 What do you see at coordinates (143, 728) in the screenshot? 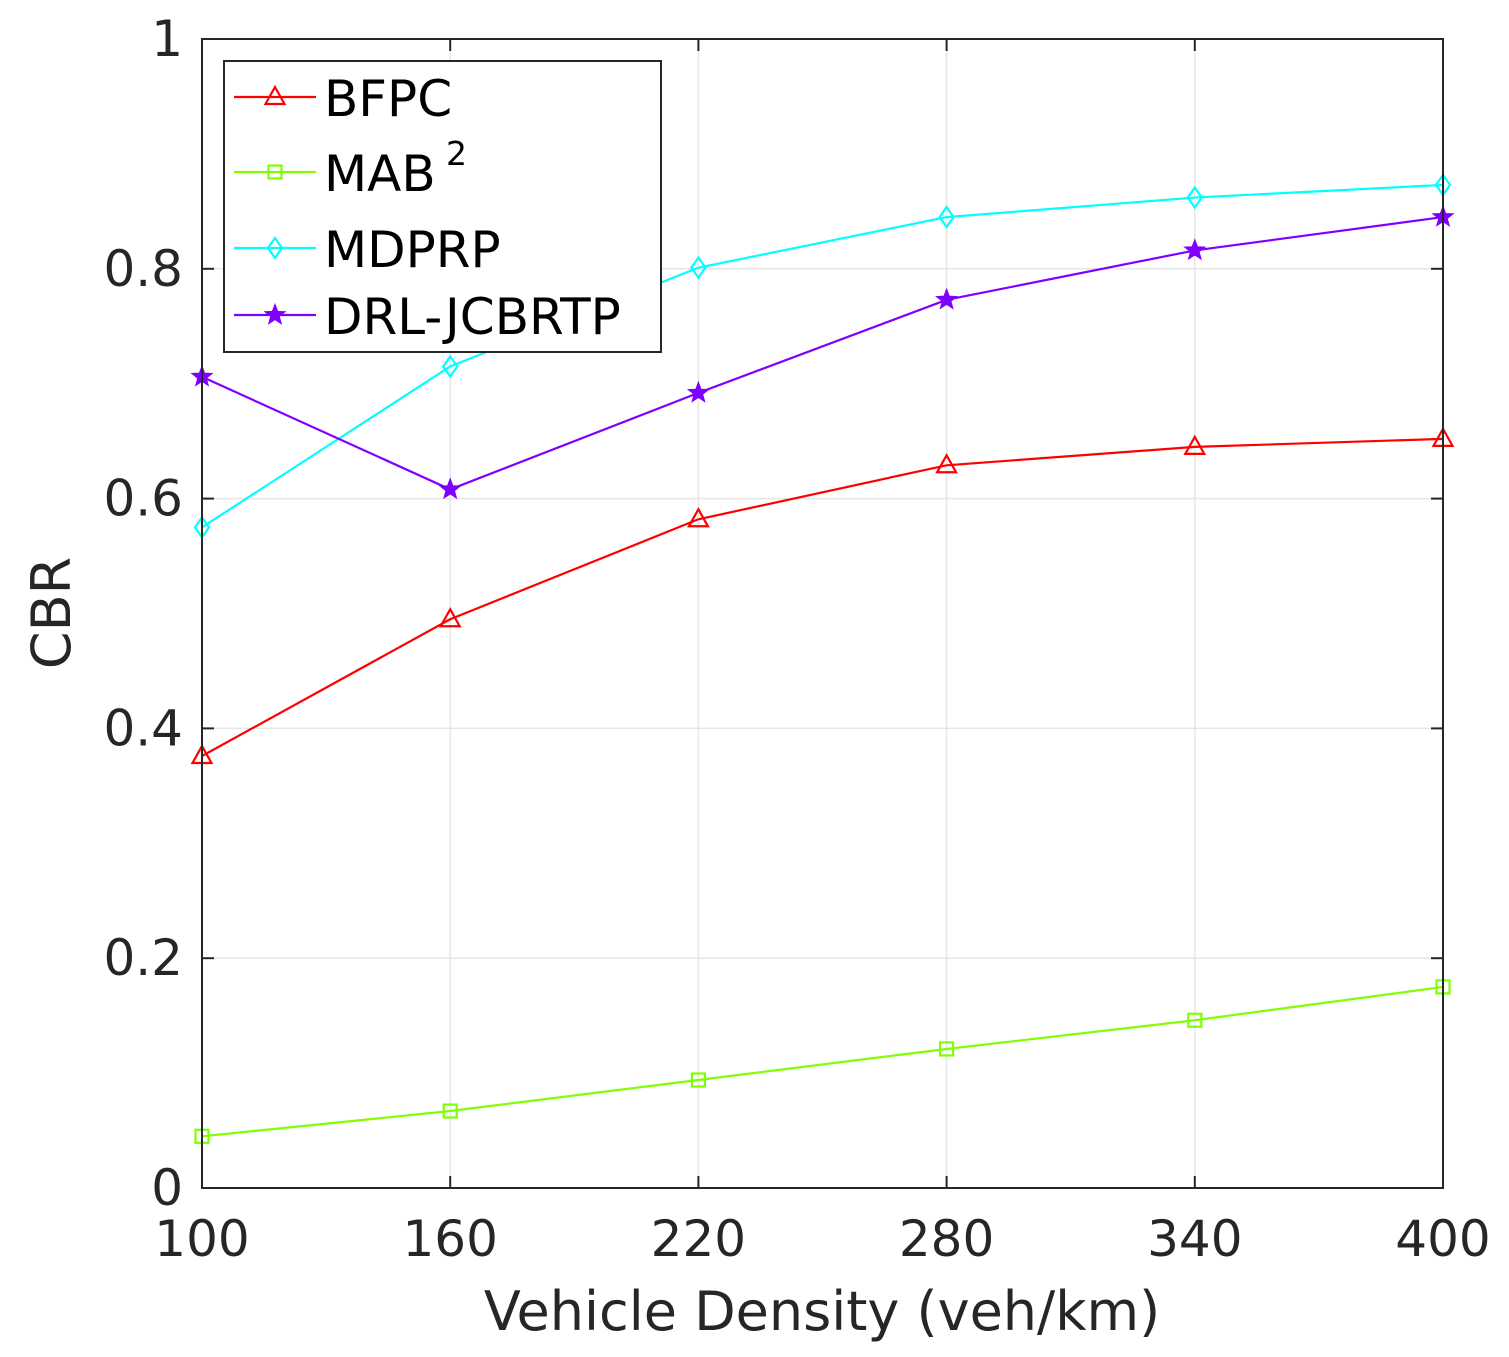
I see `y-tick-label: 0.4` at bounding box center [143, 728].